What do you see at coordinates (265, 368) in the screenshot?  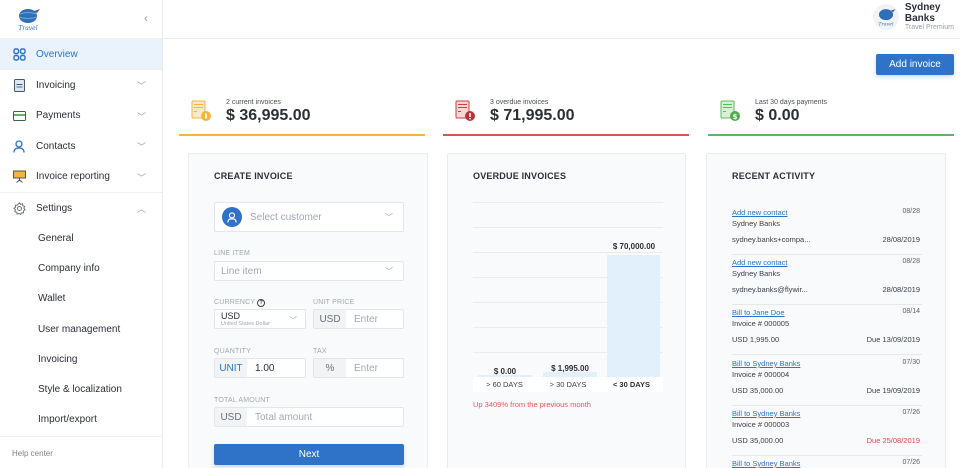 I see `quantity-value: 1.00` at bounding box center [265, 368].